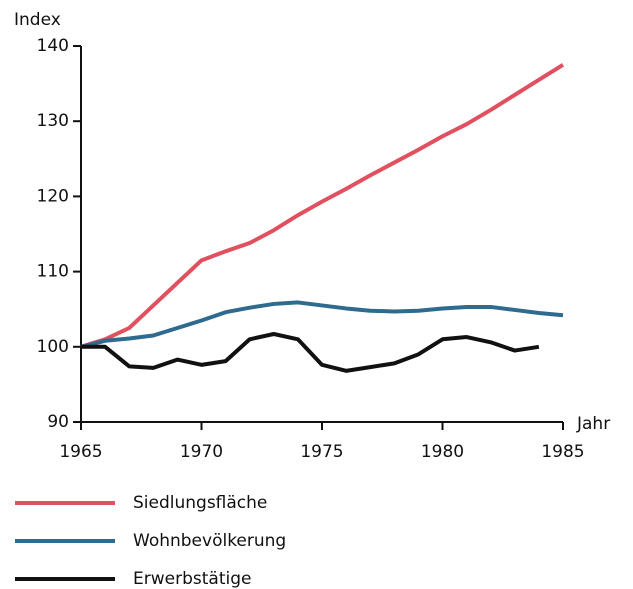 Image resolution: width=633 pixels, height=589 pixels. Describe the element at coordinates (201, 452) in the screenshot. I see `x-tick-label: 1970` at that location.